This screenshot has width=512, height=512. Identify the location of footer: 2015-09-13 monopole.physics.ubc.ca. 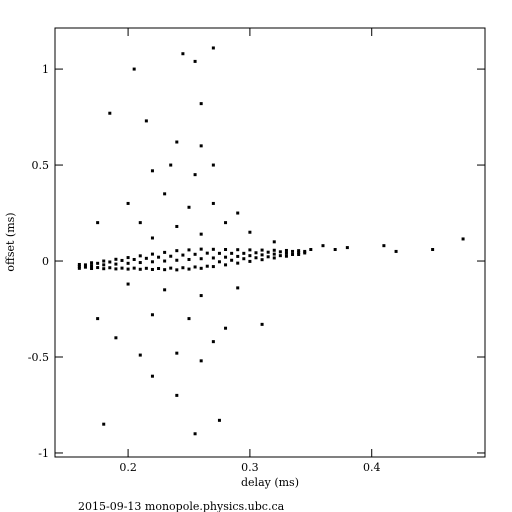
(181, 506).